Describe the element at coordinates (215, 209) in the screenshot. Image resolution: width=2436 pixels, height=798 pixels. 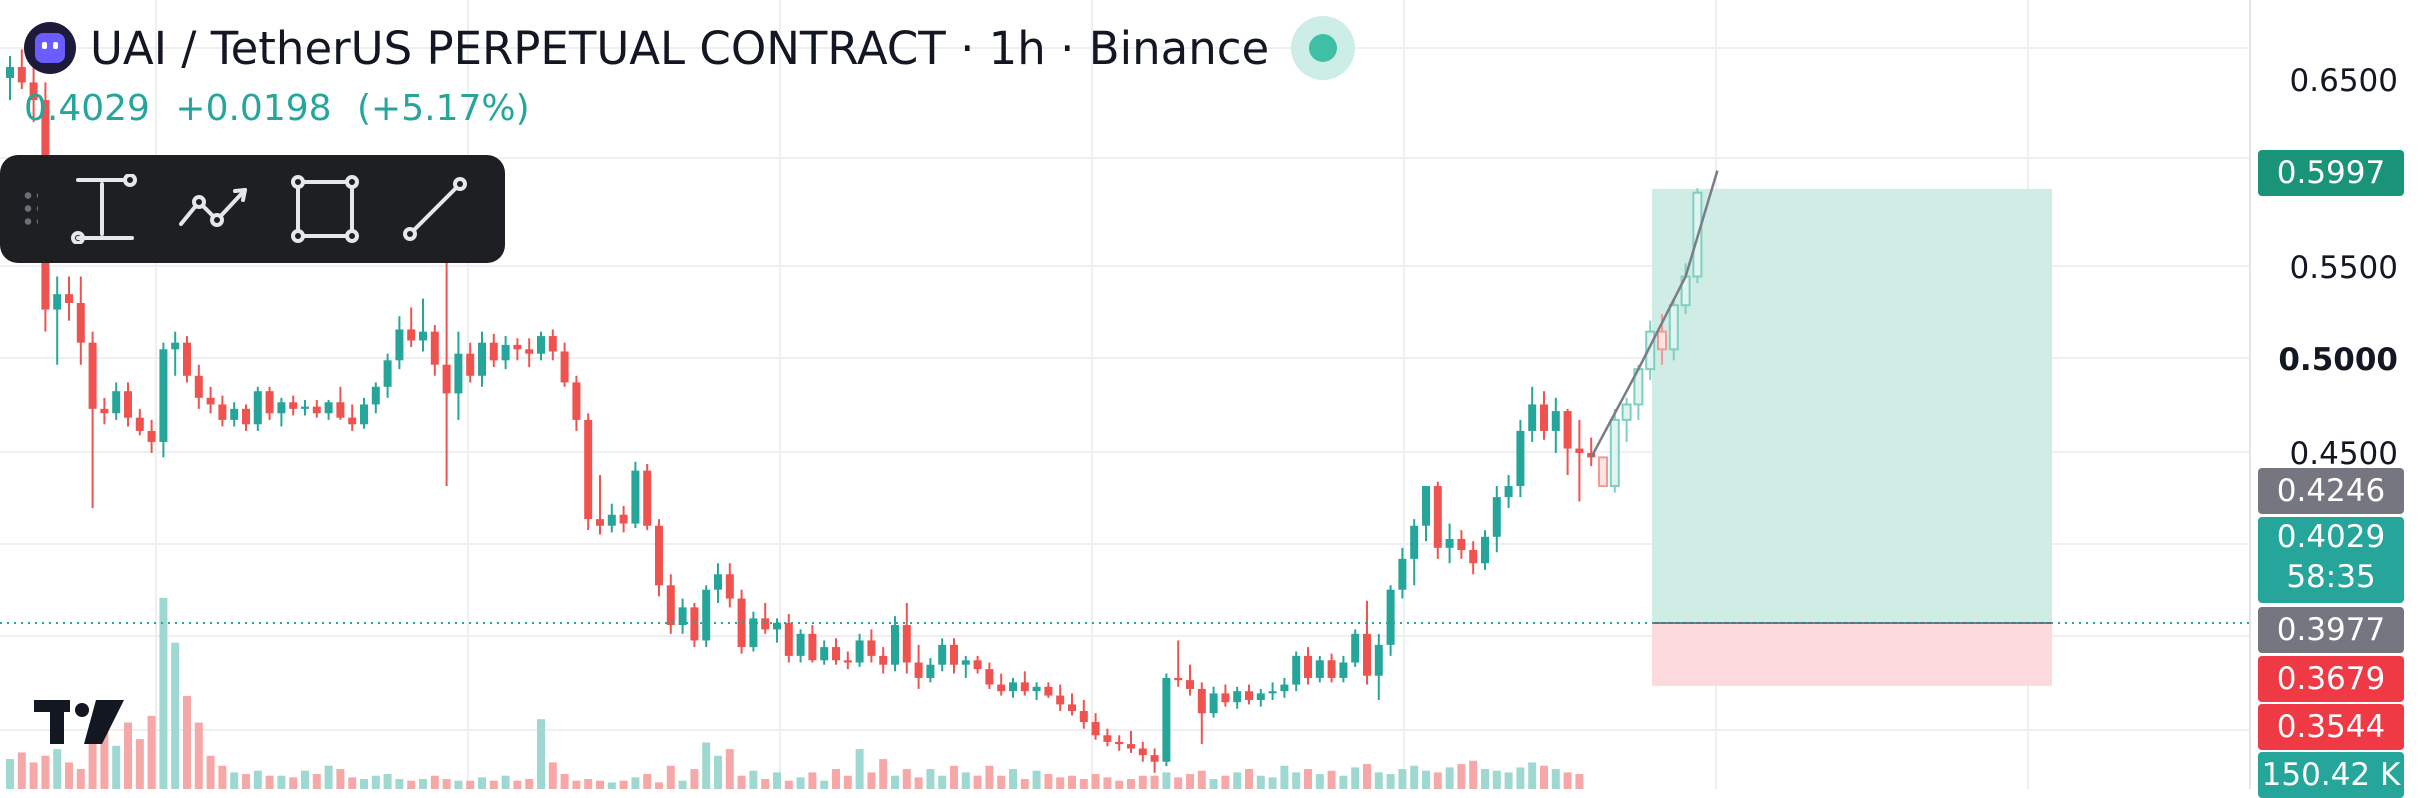
I see `path-tool-icon` at that location.